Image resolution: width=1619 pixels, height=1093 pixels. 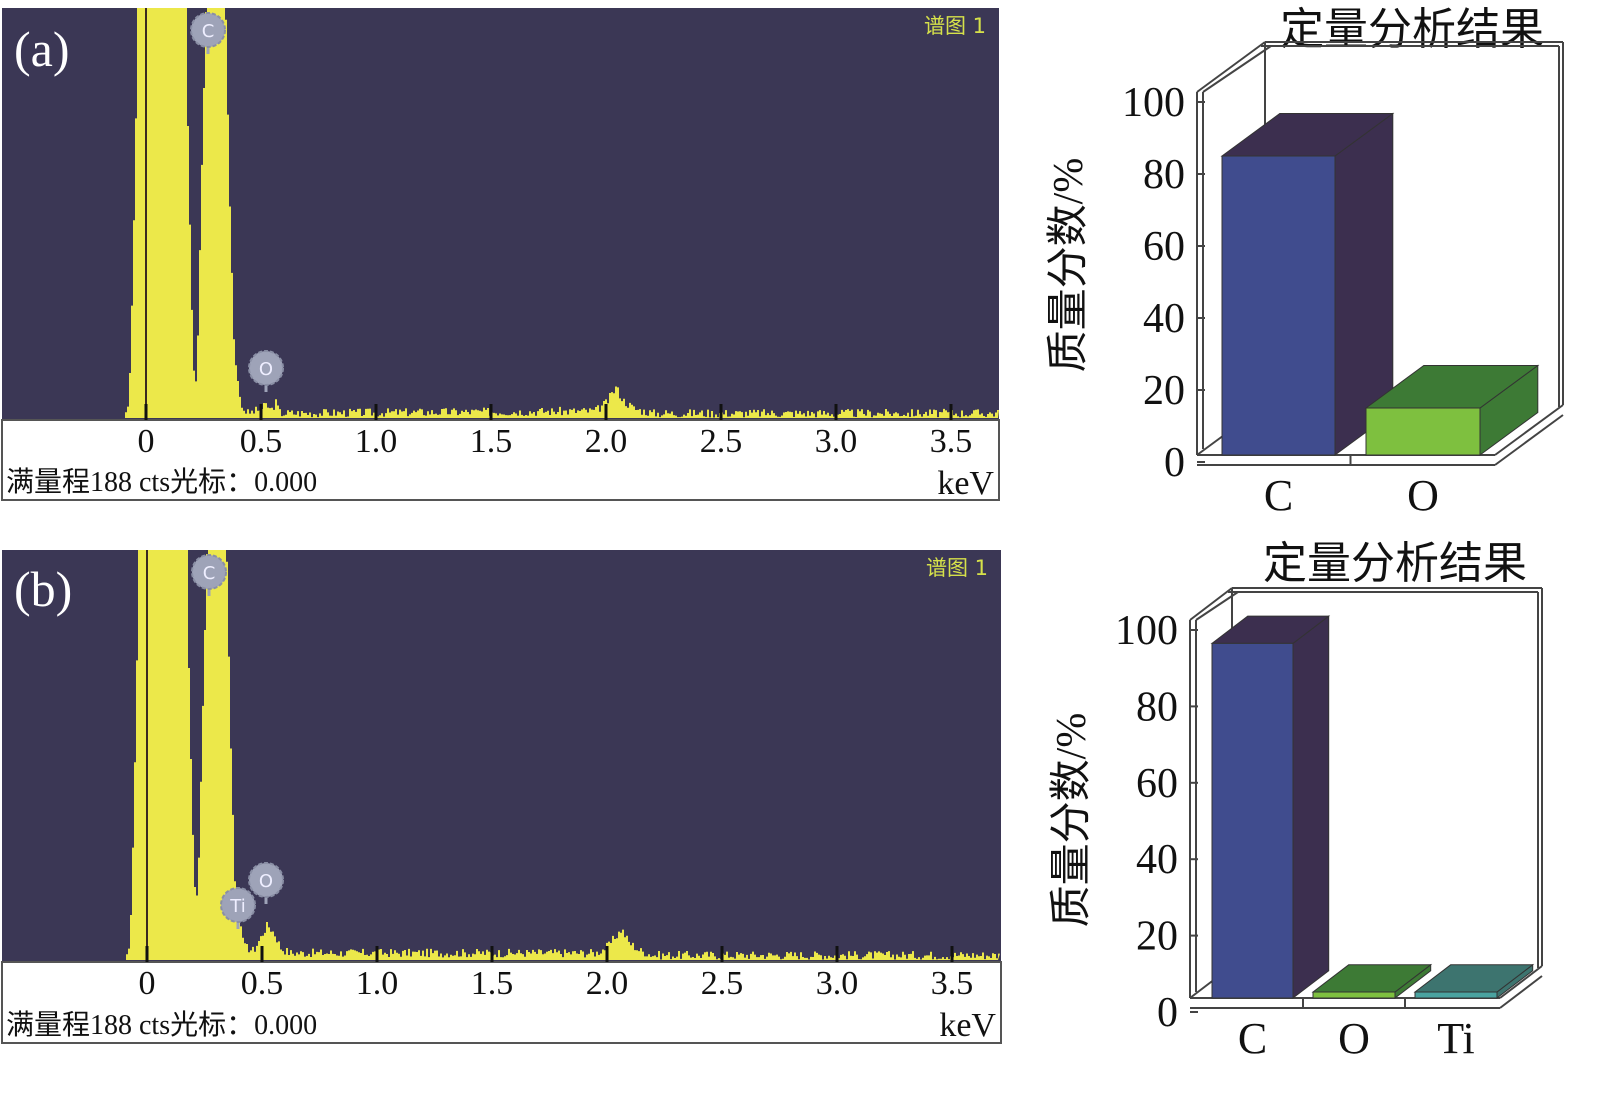 I want to click on panel-label: (b), so click(x=43, y=589).